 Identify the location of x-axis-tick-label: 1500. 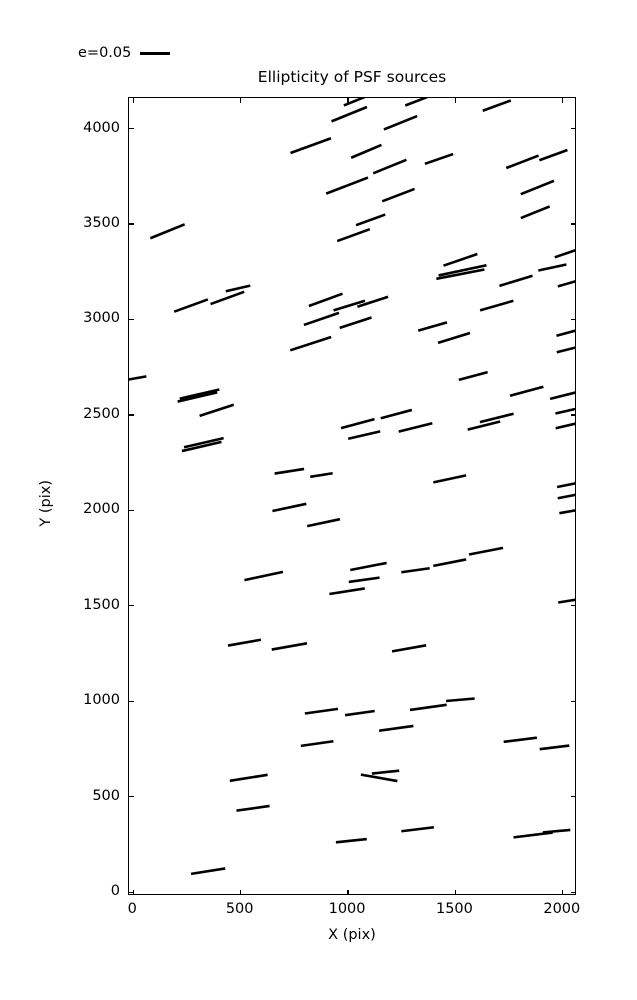
(454, 909).